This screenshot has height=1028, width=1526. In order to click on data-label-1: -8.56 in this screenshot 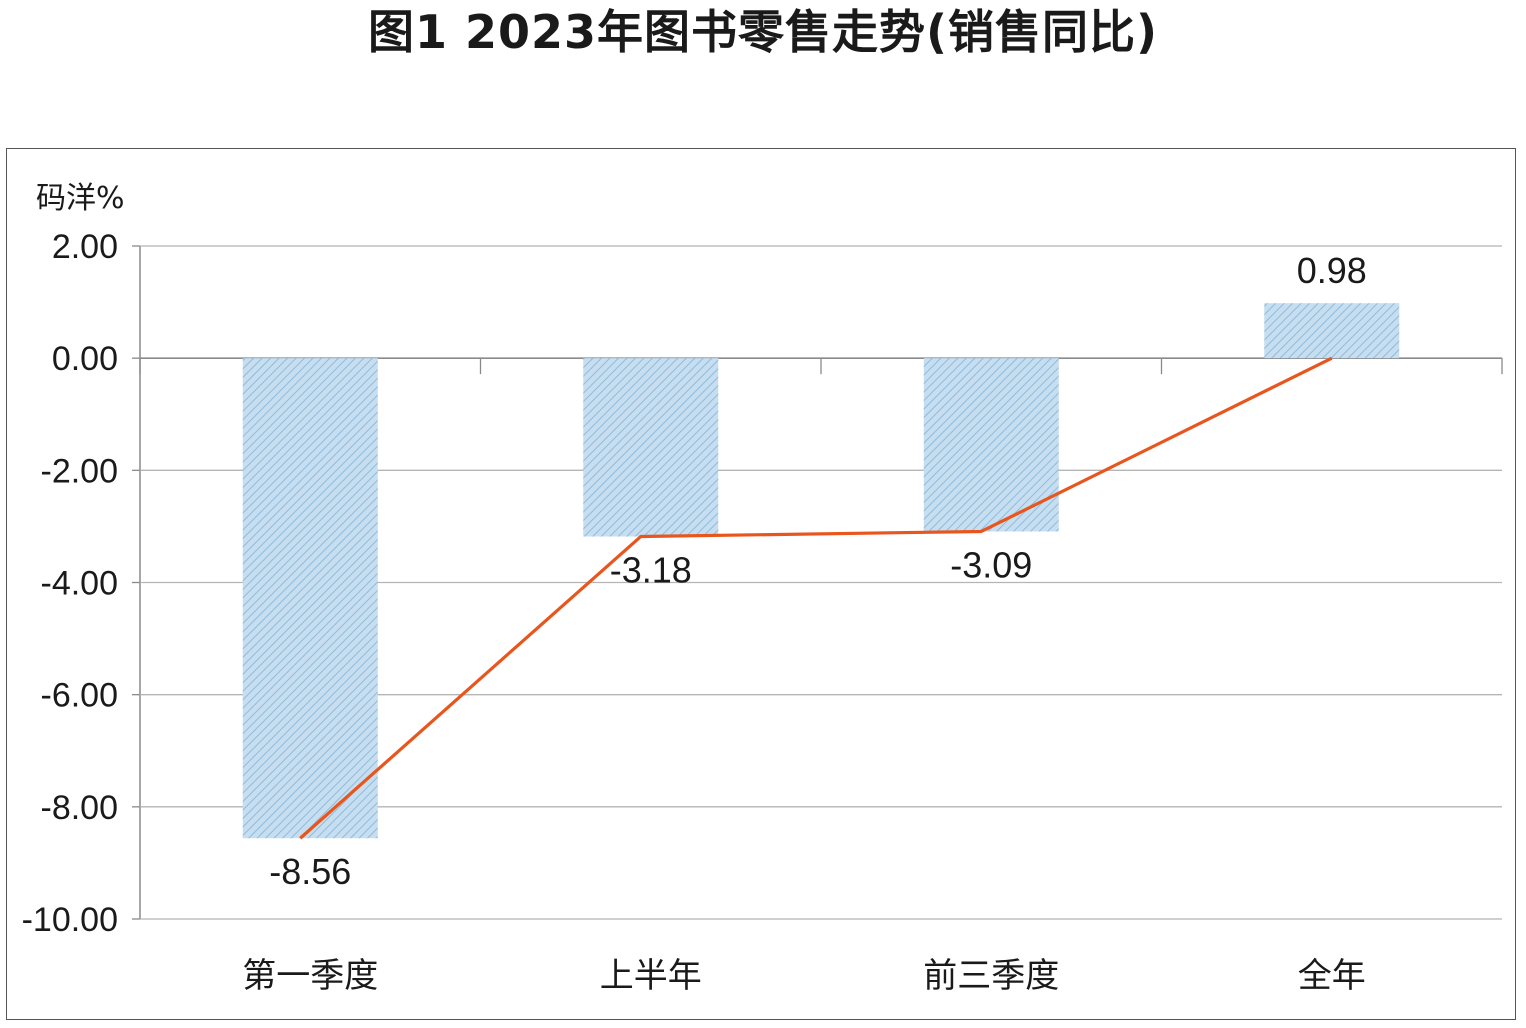, I will do `click(310, 871)`.